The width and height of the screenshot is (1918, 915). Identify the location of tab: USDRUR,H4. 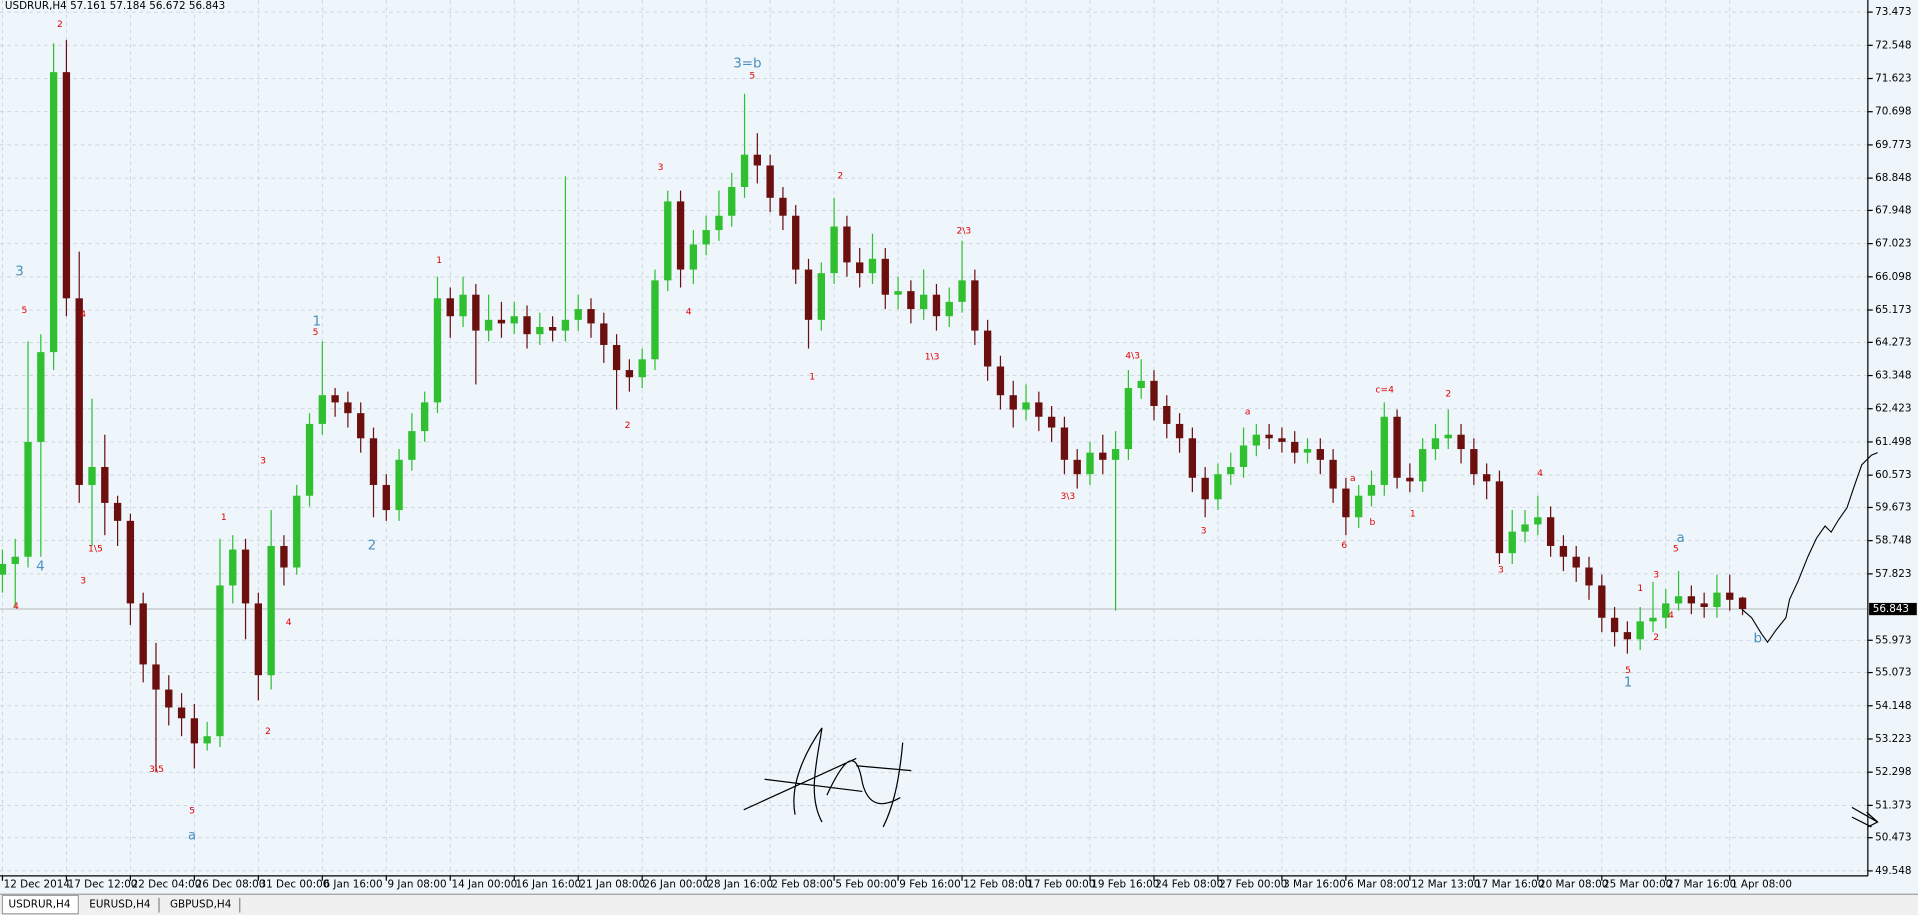
(40, 904).